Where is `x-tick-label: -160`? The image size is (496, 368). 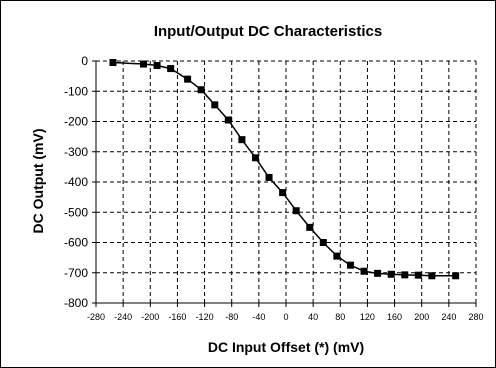
x-tick-label: -160 is located at coordinates (177, 317).